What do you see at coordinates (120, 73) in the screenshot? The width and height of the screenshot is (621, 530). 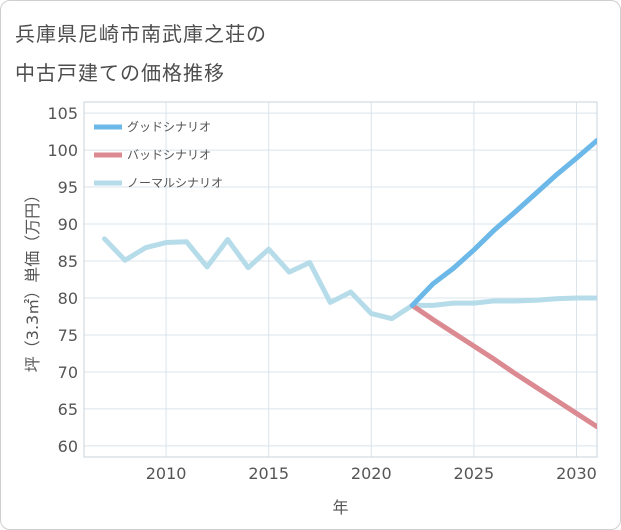 I see `chart-title-line-2: 中古戸建ての価格推移` at bounding box center [120, 73].